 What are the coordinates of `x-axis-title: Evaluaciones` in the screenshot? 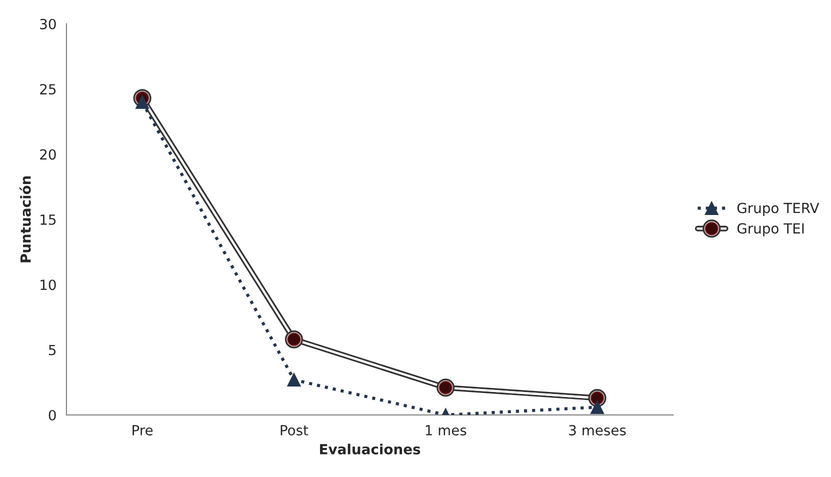 It's located at (370, 449).